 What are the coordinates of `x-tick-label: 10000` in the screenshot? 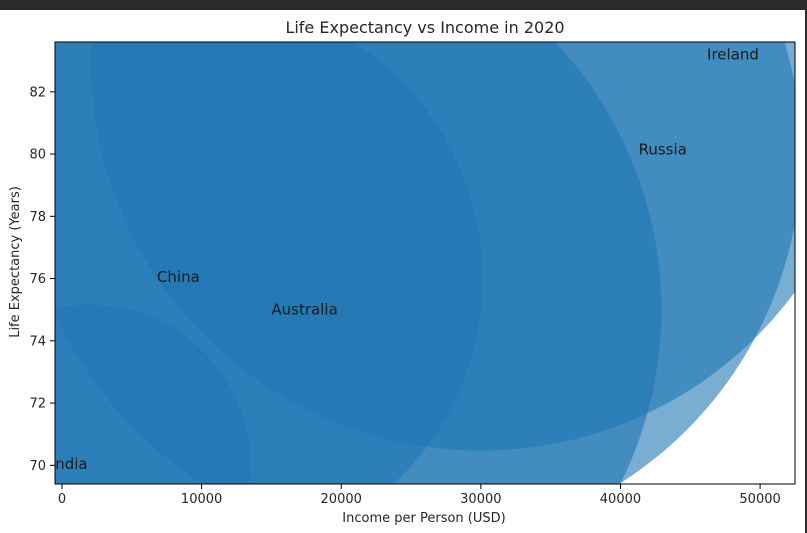 It's located at (201, 499).